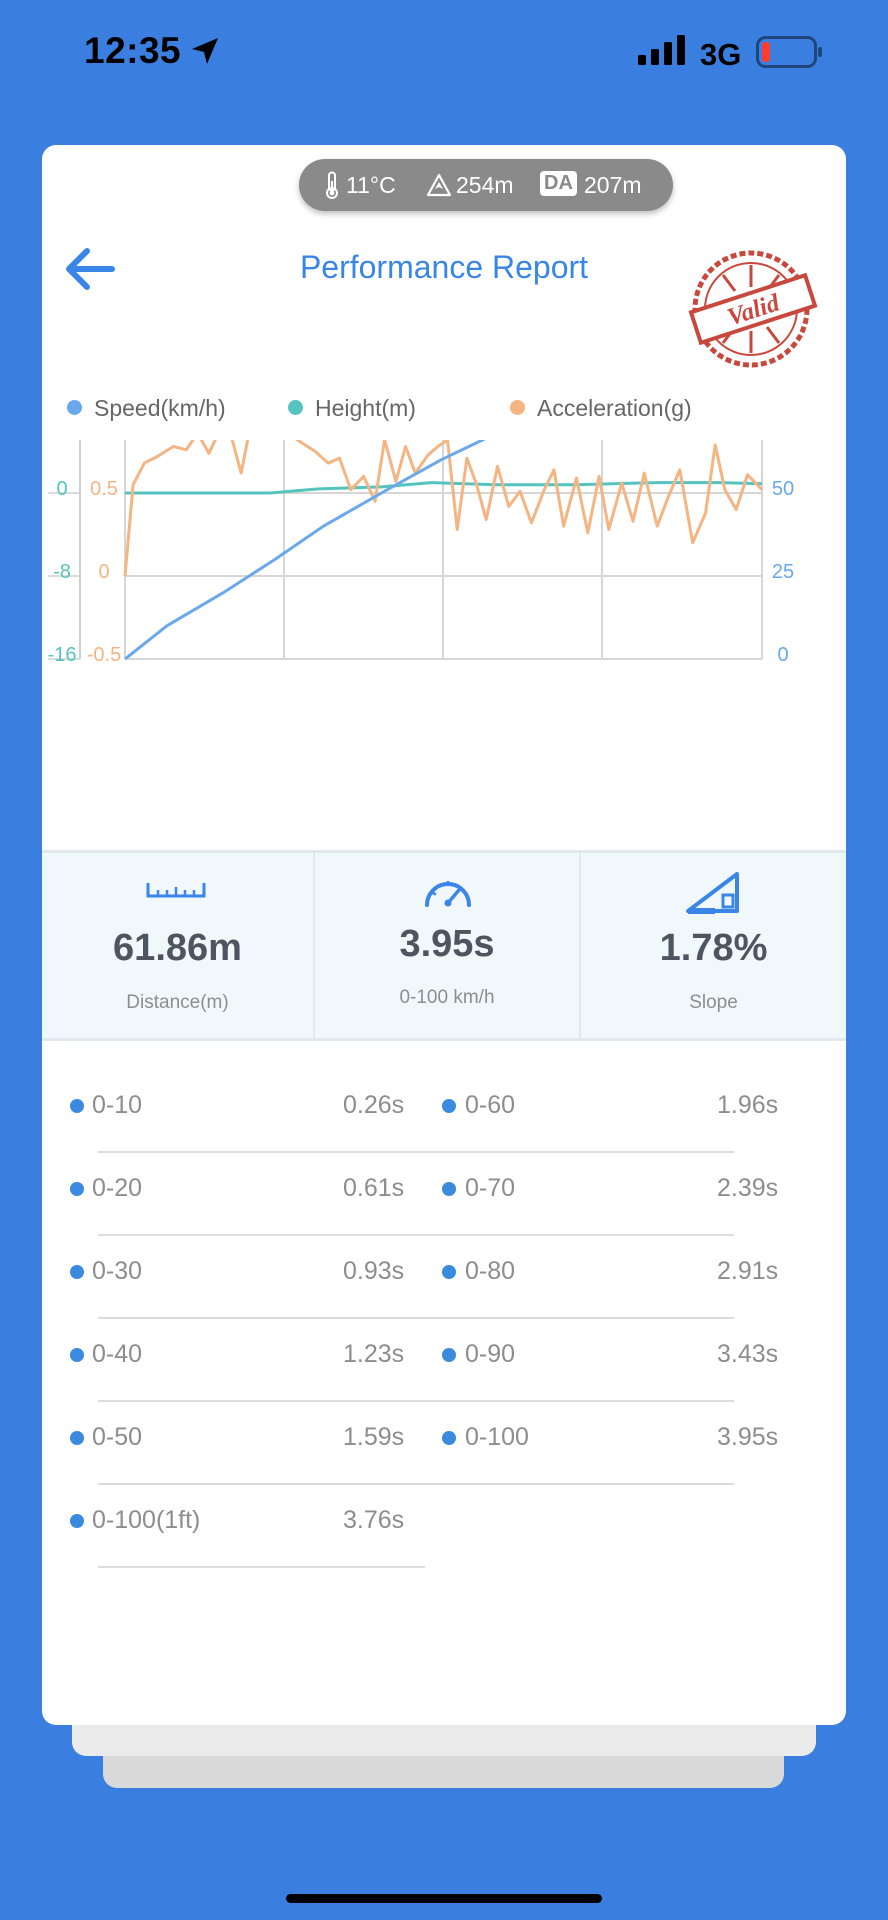 The image size is (888, 1920). Describe the element at coordinates (133, 50) in the screenshot. I see `status-time: 12:35` at that location.